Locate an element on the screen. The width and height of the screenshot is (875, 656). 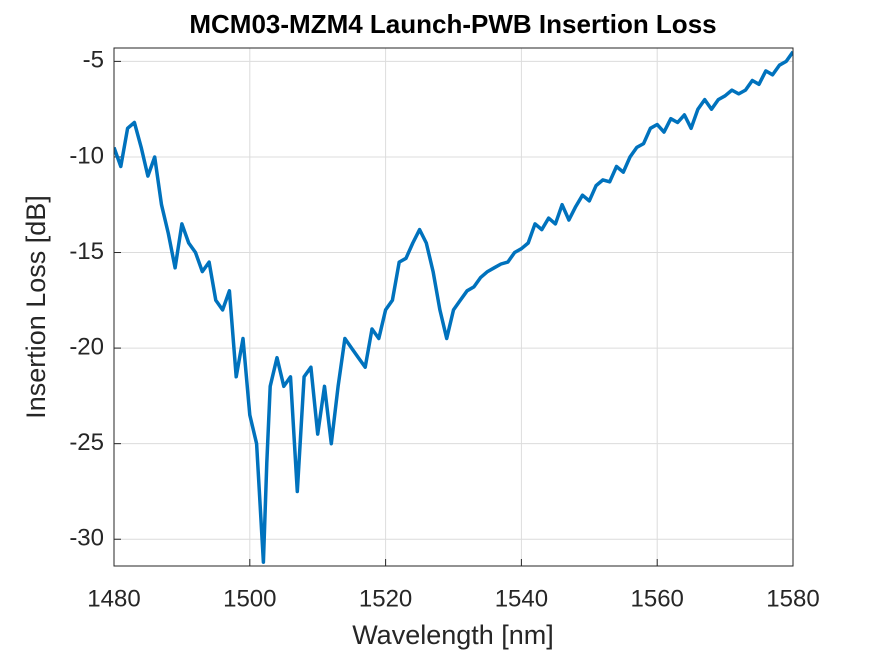
x-tick-label: 1560 is located at coordinates (657, 598).